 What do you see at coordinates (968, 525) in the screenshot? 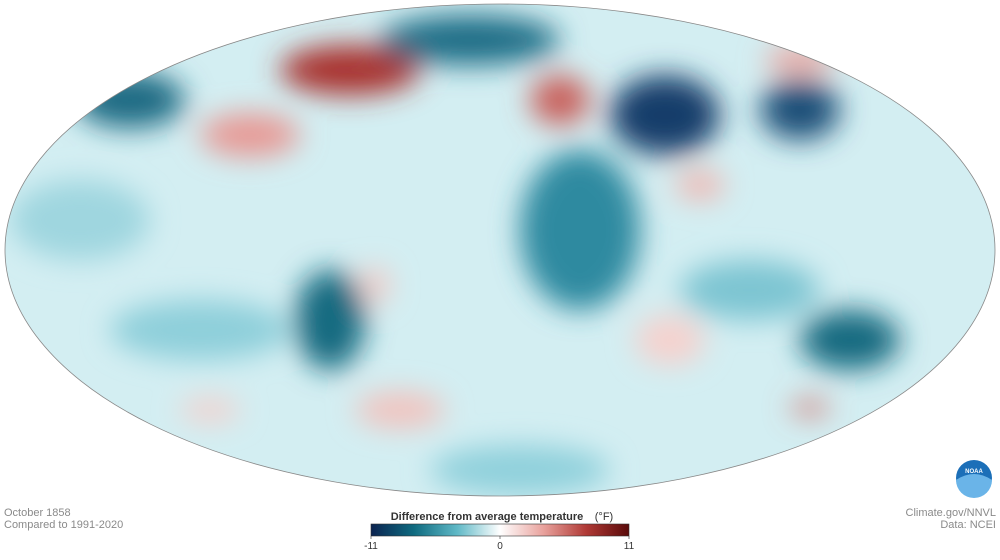
I see `source-label: Data: NCEI` at bounding box center [968, 525].